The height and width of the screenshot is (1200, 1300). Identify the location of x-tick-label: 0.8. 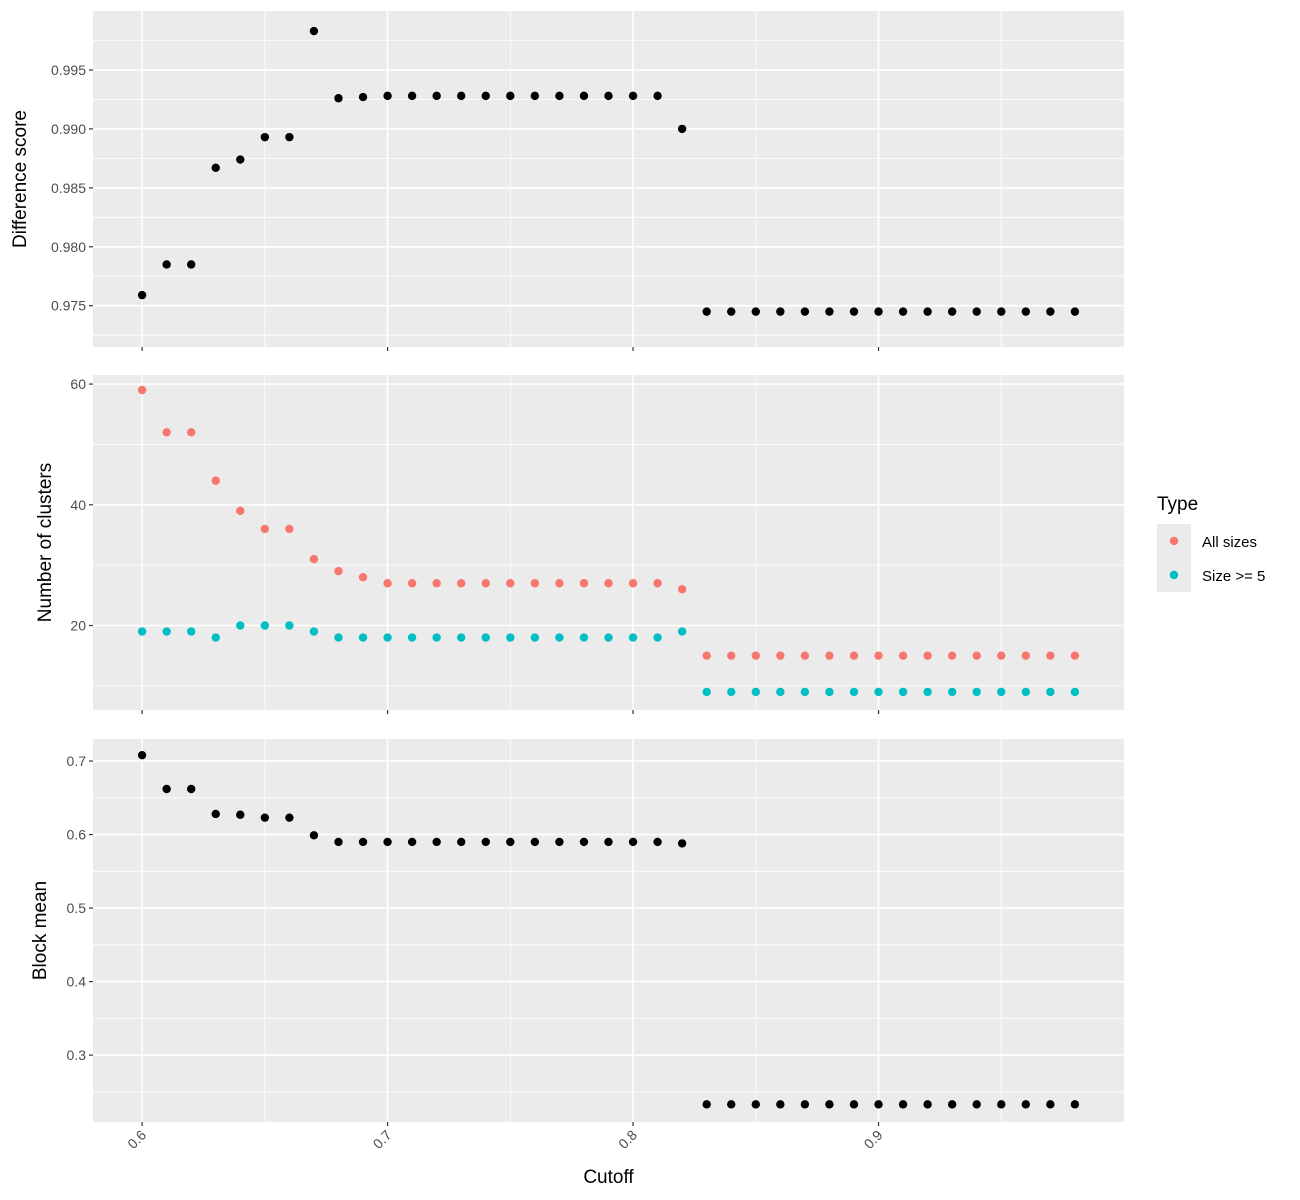
(627, 1139).